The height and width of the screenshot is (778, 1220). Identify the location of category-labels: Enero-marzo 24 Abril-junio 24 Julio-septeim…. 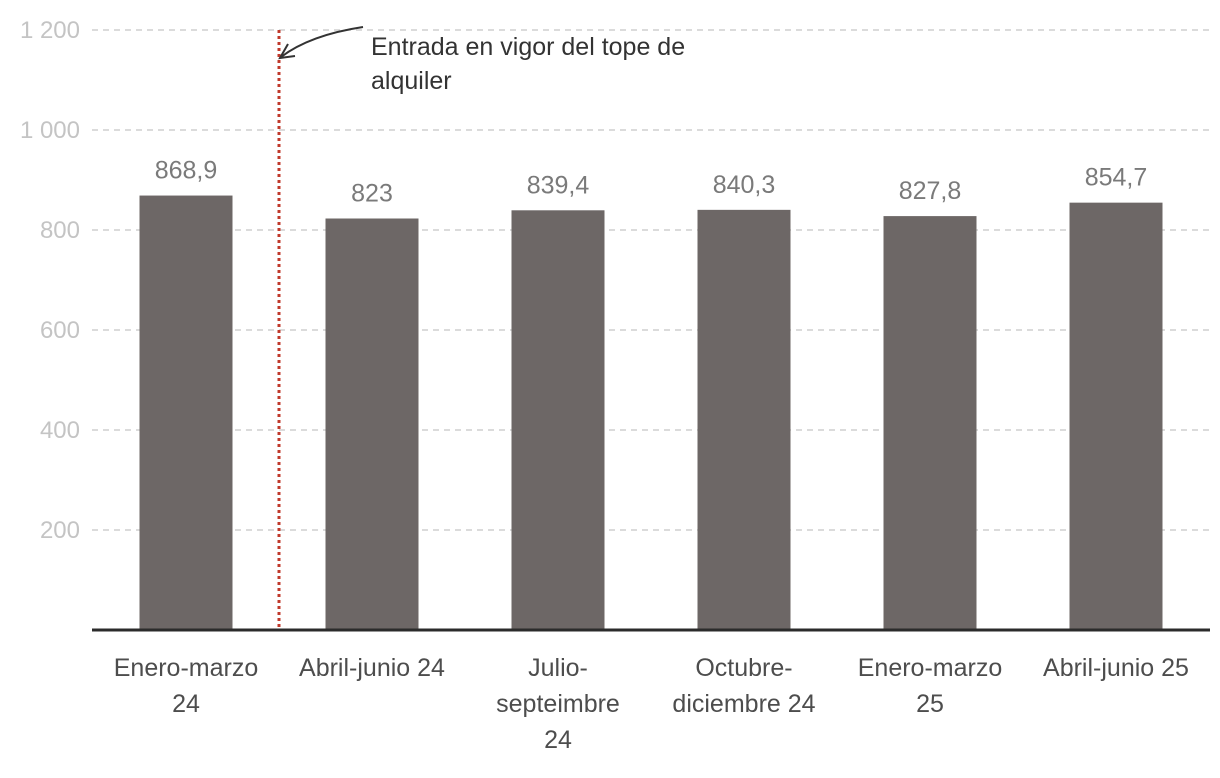
(651, 704).